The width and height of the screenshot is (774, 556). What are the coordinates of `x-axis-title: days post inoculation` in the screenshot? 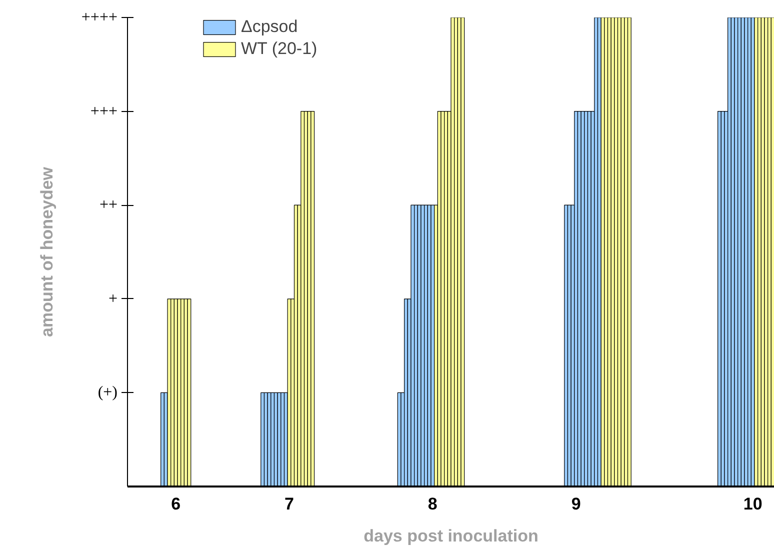 It's located at (451, 536).